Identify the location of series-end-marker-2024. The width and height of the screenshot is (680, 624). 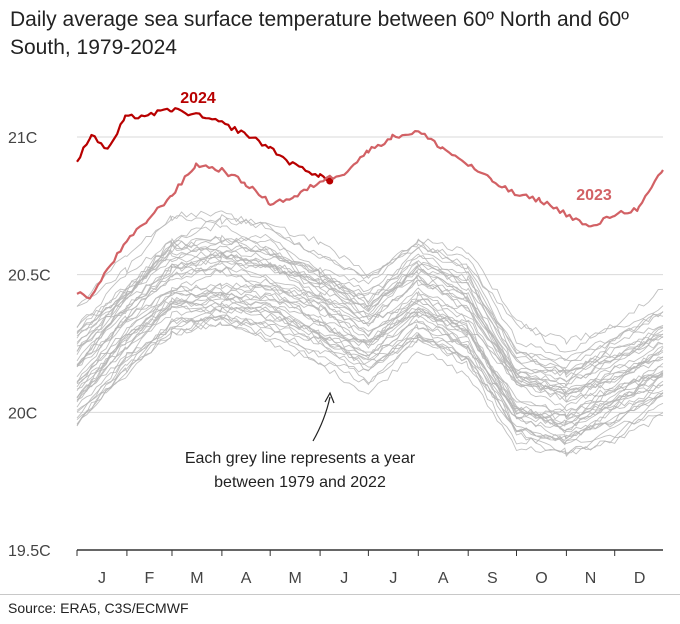
(330, 181).